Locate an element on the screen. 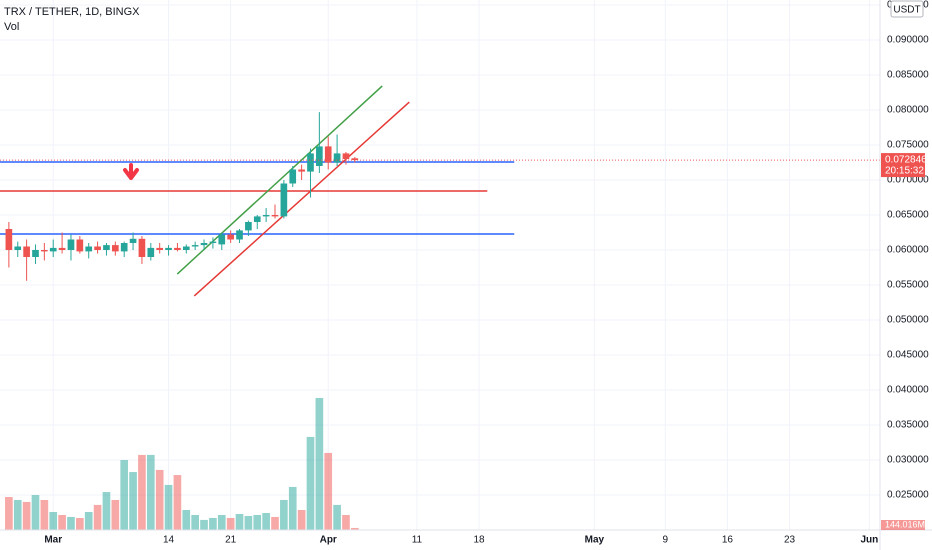 This screenshot has width=932, height=550. y-tick-label: 0.085000 is located at coordinates (908, 75).